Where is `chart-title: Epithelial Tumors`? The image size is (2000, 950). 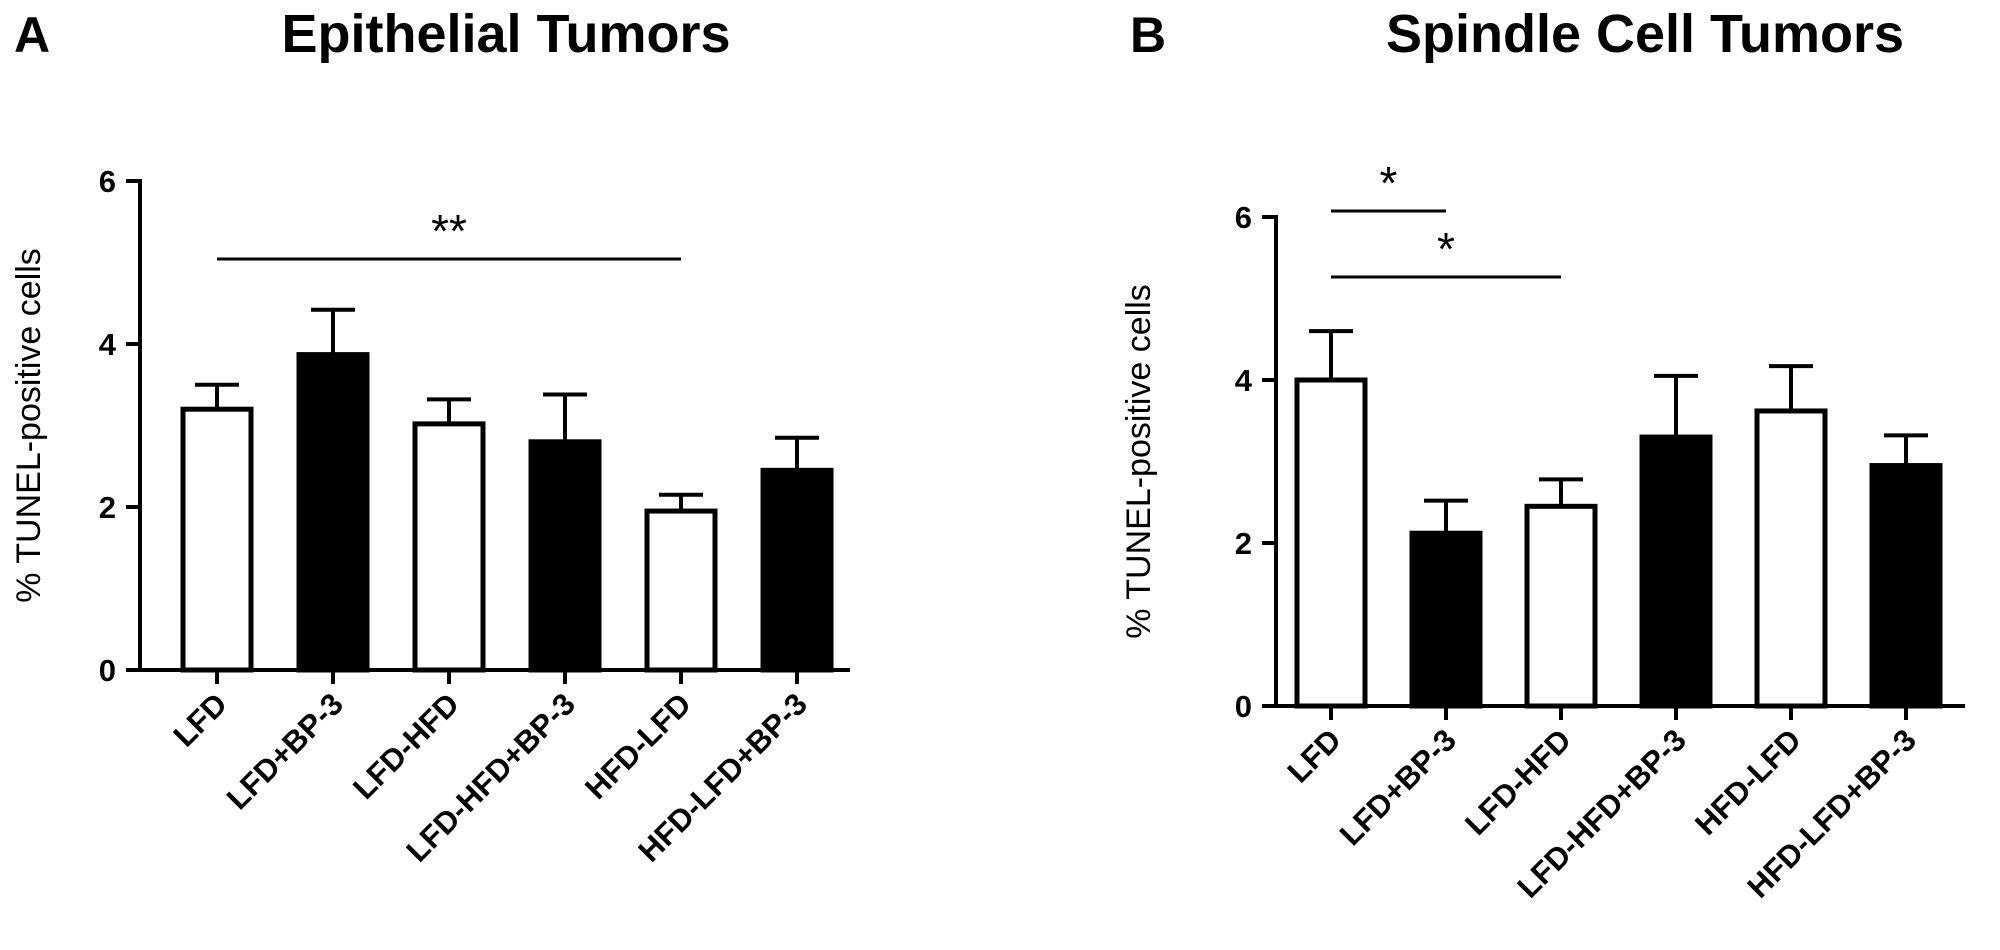 chart-title: Epithelial Tumors is located at coordinates (505, 34).